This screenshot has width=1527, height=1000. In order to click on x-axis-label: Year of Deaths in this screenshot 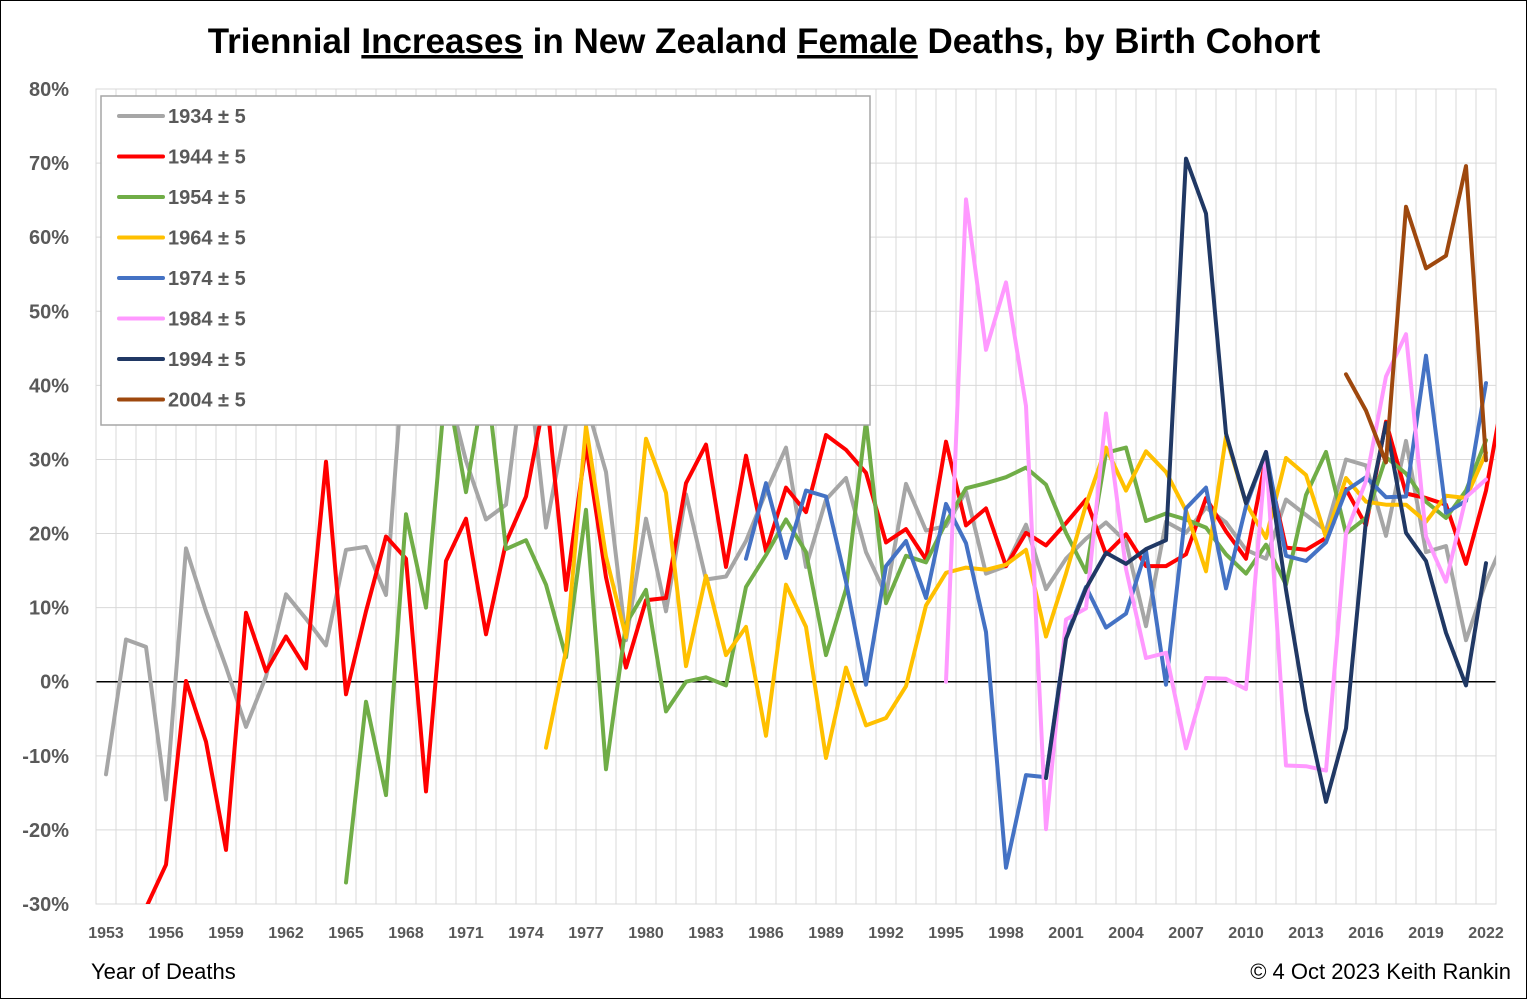, I will do `click(163, 971)`.